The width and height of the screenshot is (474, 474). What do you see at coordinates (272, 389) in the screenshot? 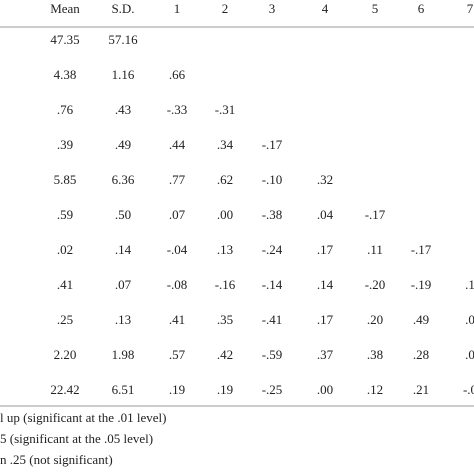
I see `cell: -.25` at bounding box center [272, 389].